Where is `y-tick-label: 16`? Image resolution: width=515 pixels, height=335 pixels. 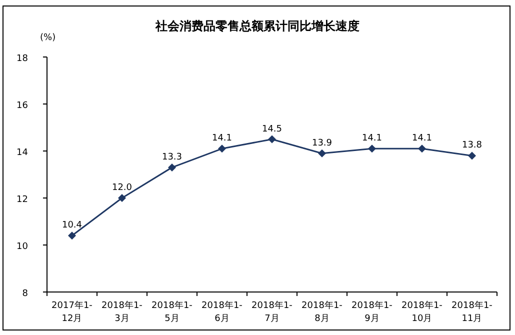 y-tick-label: 16 is located at coordinates (22, 106).